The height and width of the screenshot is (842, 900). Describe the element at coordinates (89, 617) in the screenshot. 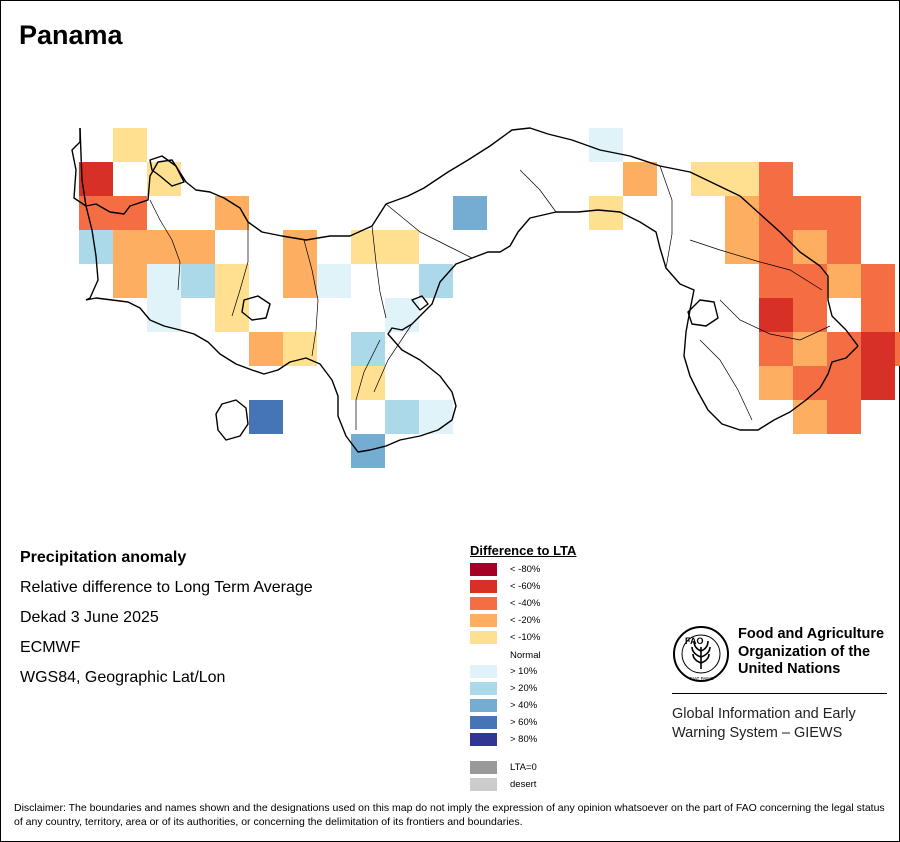

I see `time-period: Dekad 3 June 2025` at that location.